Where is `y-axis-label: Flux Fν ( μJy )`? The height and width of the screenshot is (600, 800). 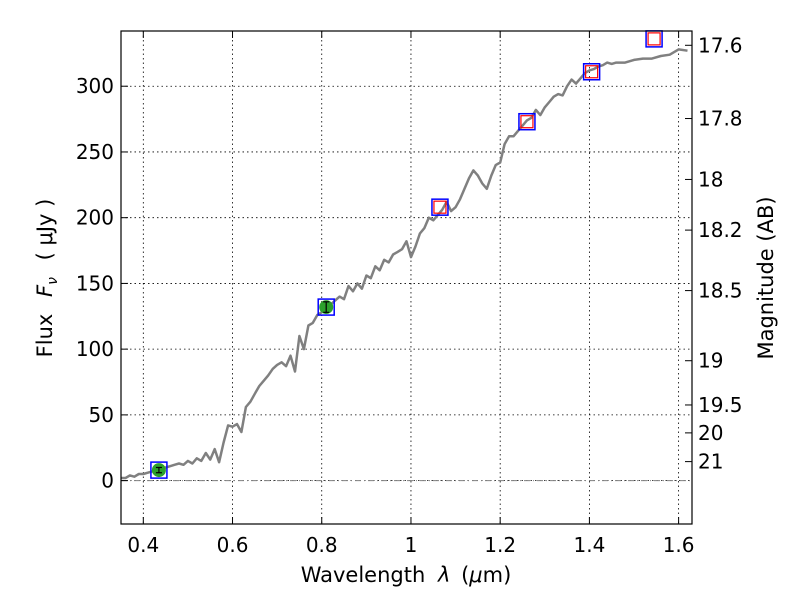 y-axis-label: Flux Fν ( μJy ) is located at coordinates (47, 278).